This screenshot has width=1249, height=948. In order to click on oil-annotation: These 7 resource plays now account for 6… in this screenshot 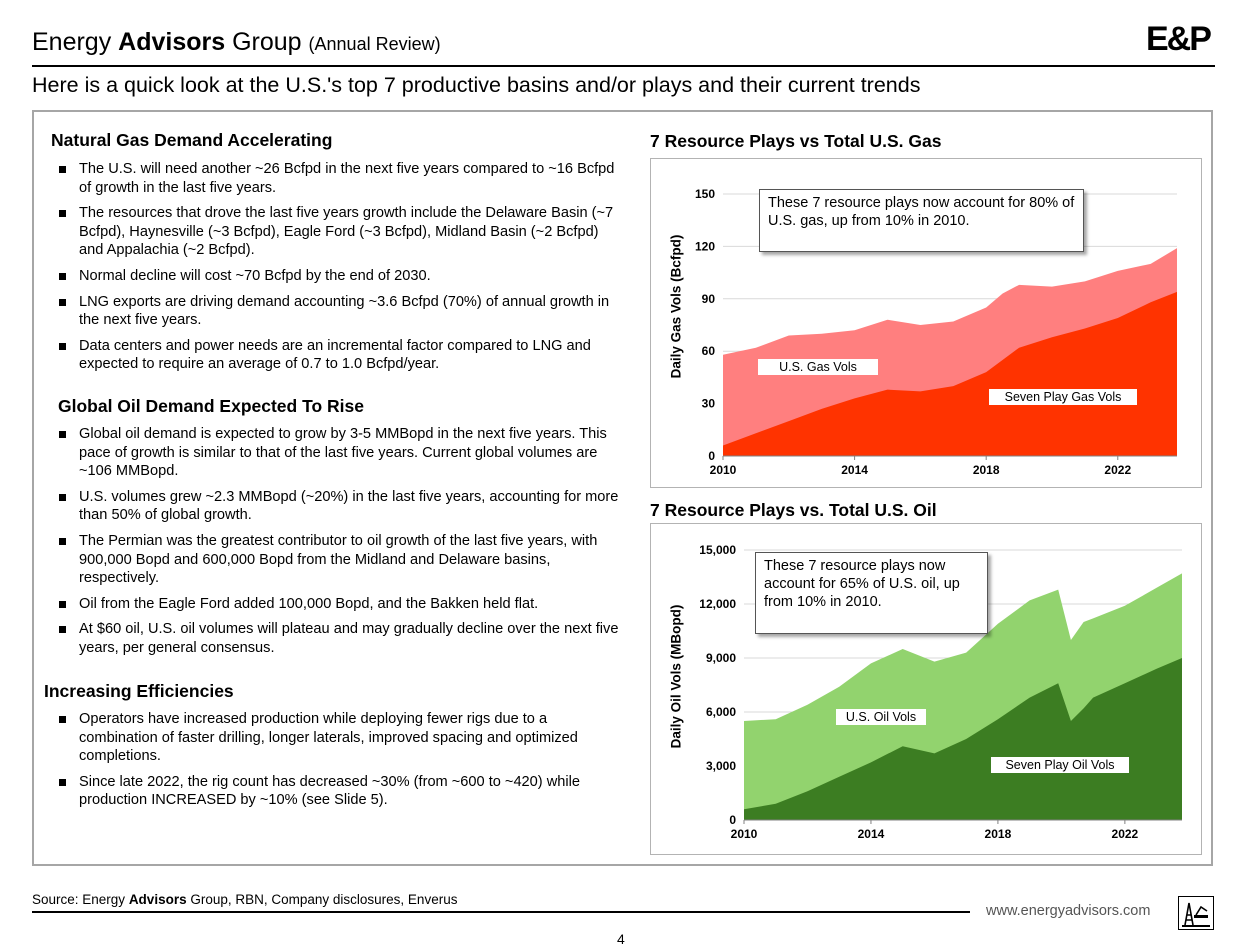, I will do `click(871, 593)`.